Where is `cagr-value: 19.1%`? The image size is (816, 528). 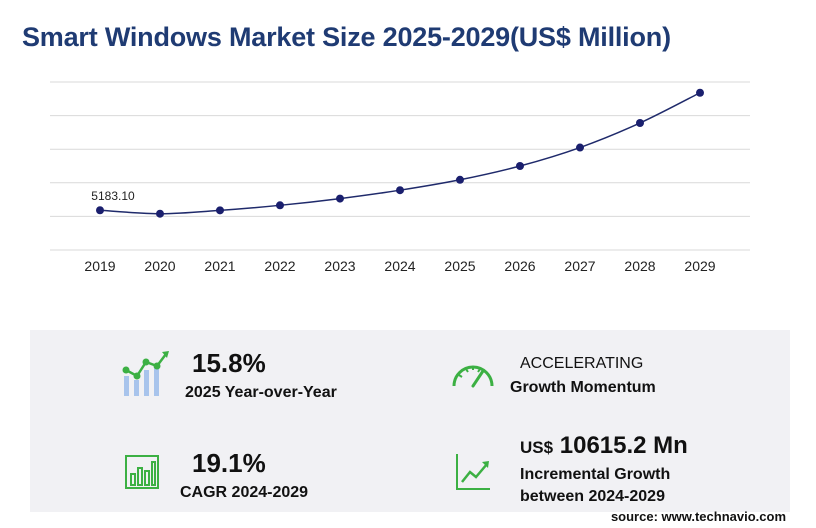 cagr-value: 19.1% is located at coordinates (229, 463).